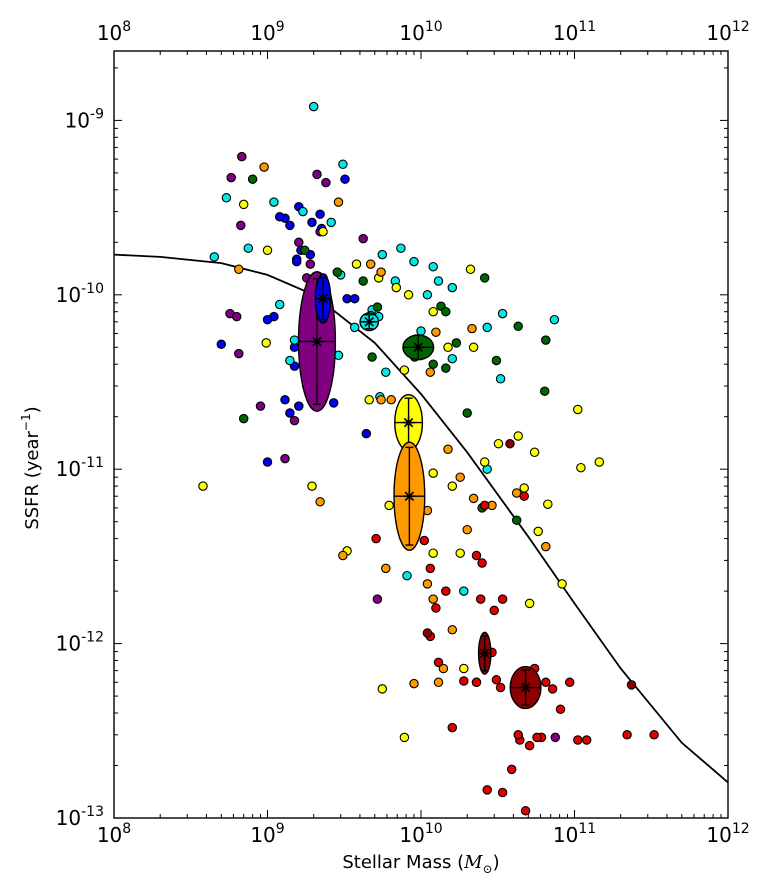 The width and height of the screenshot is (763, 890). I want to click on x-tick-label-top: 1012, so click(727, 32).